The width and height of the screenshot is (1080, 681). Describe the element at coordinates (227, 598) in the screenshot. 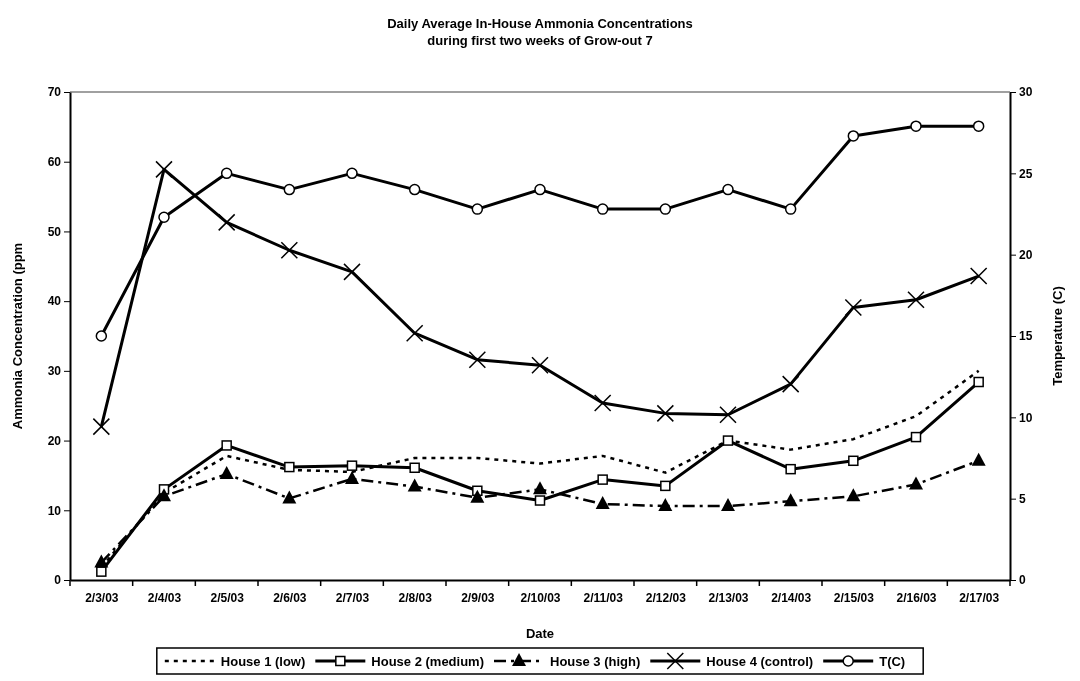

I see `x-tick-label: 2/5/03` at that location.